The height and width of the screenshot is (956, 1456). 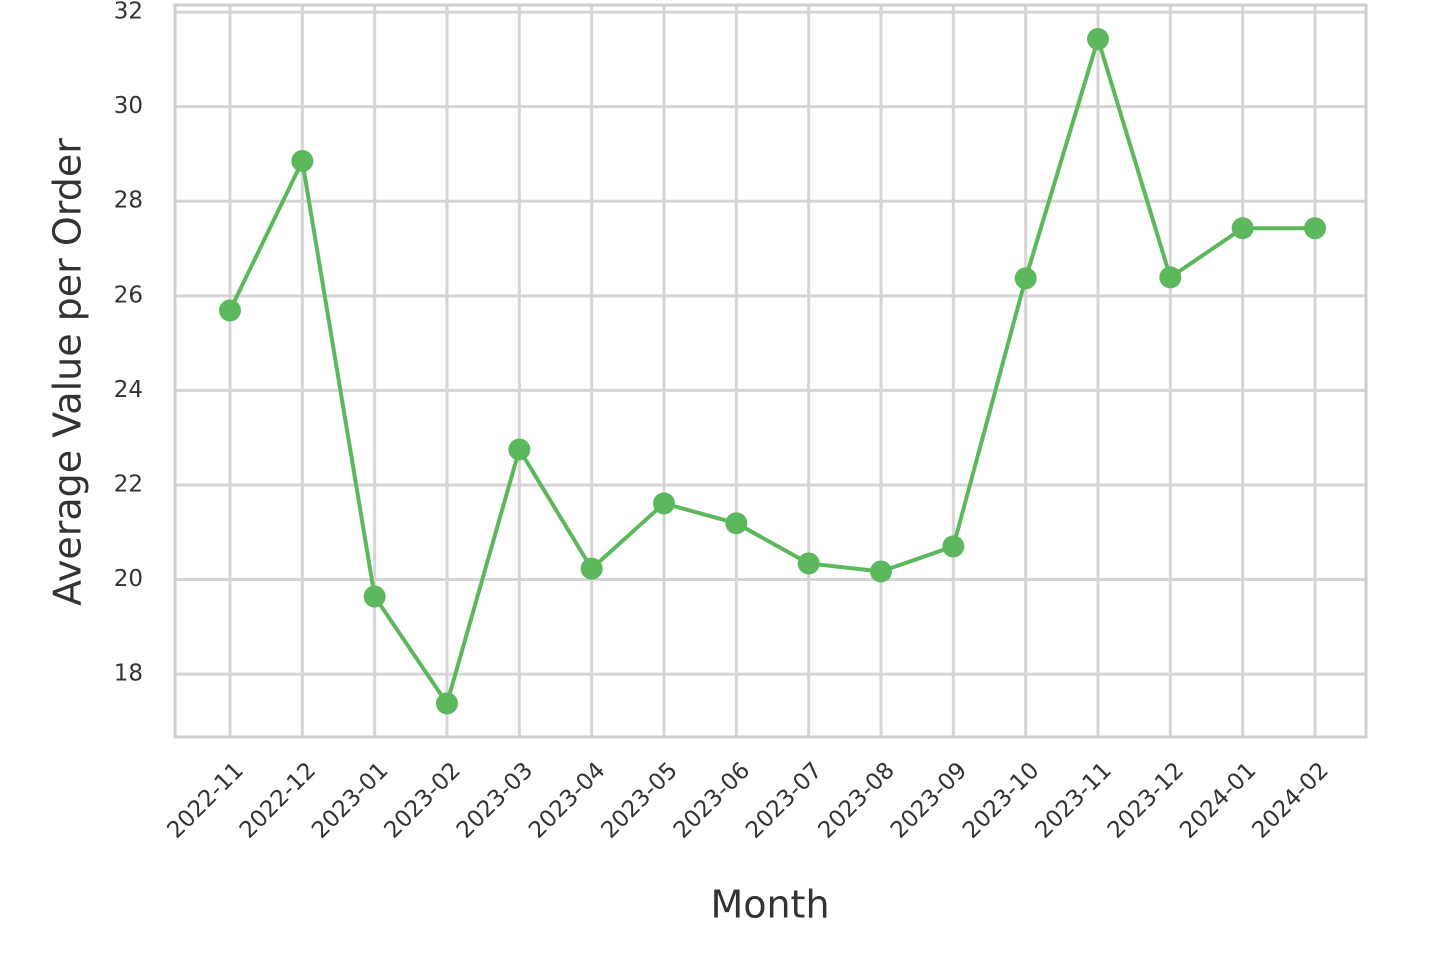 I want to click on x-tick-label: 2023-04, so click(x=567, y=800).